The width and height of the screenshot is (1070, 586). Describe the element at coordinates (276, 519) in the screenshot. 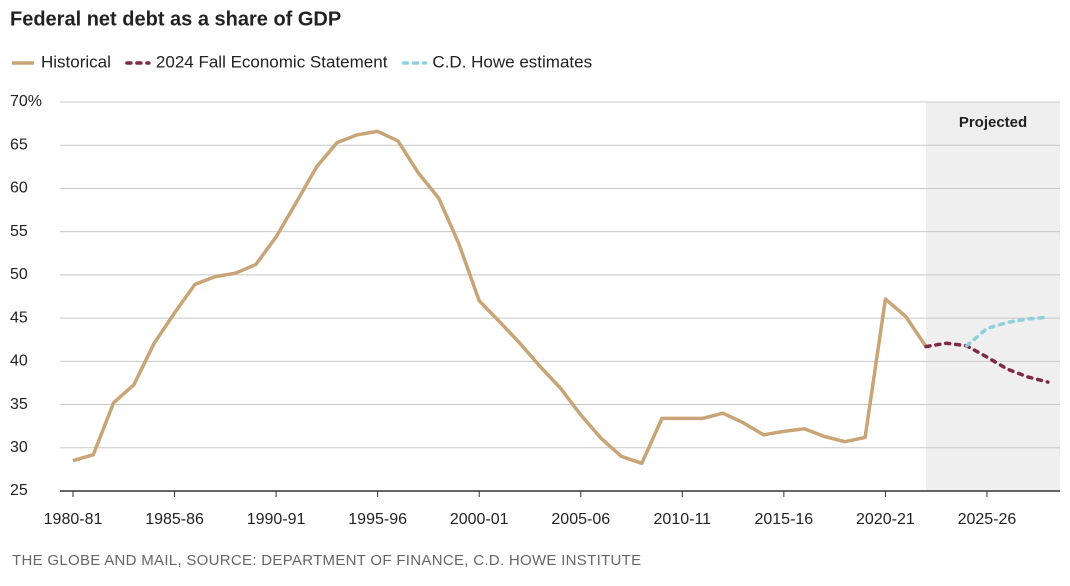

I see `x-tick-label: 1990-91` at that location.